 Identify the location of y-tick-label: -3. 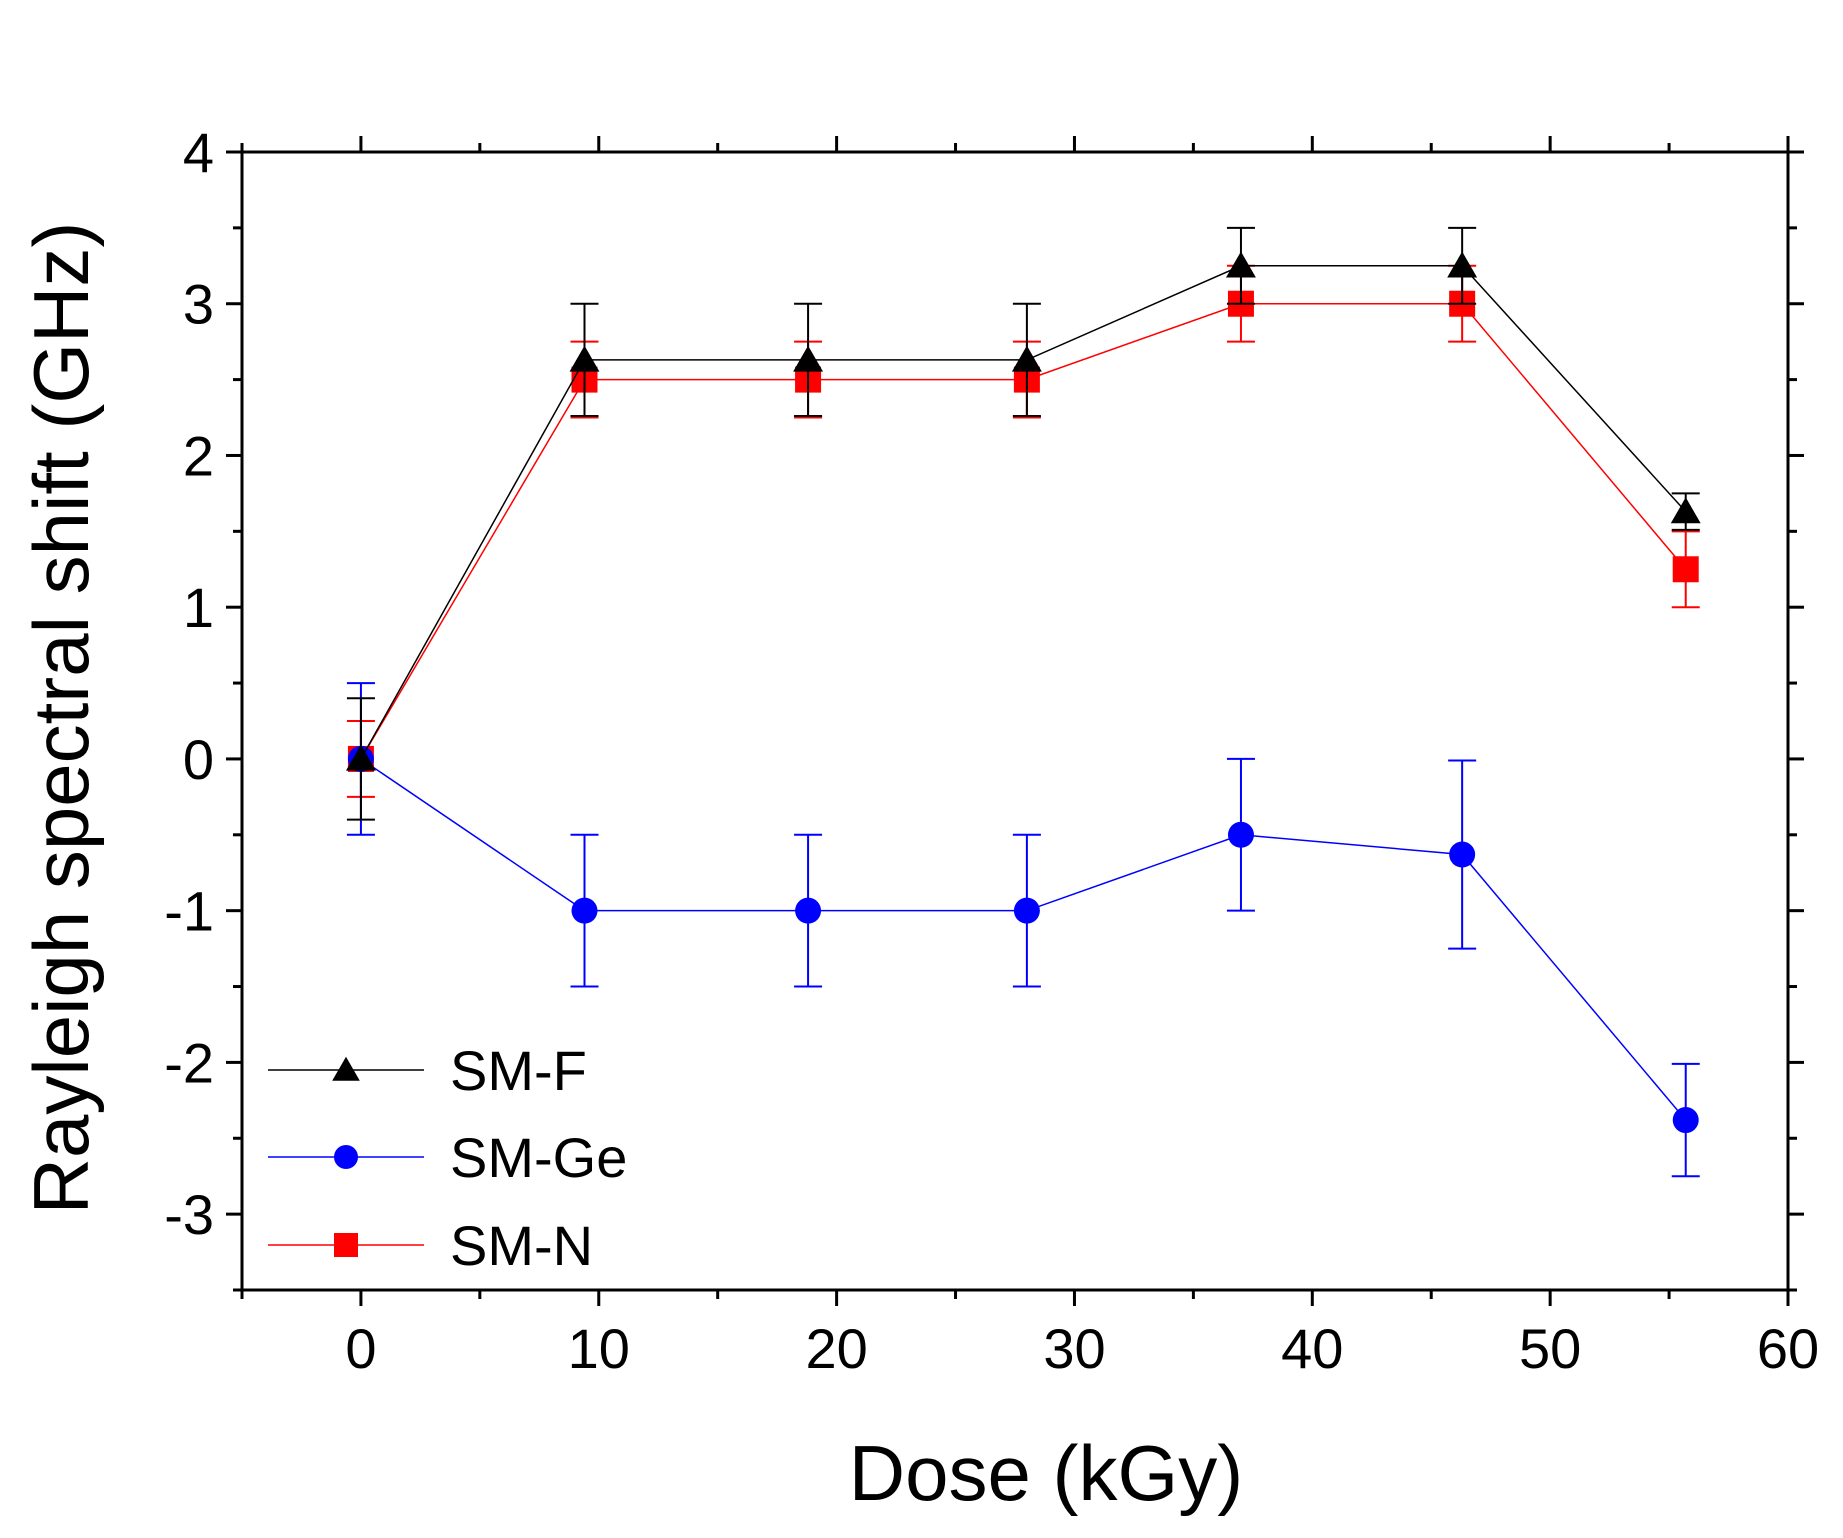
(189, 1214).